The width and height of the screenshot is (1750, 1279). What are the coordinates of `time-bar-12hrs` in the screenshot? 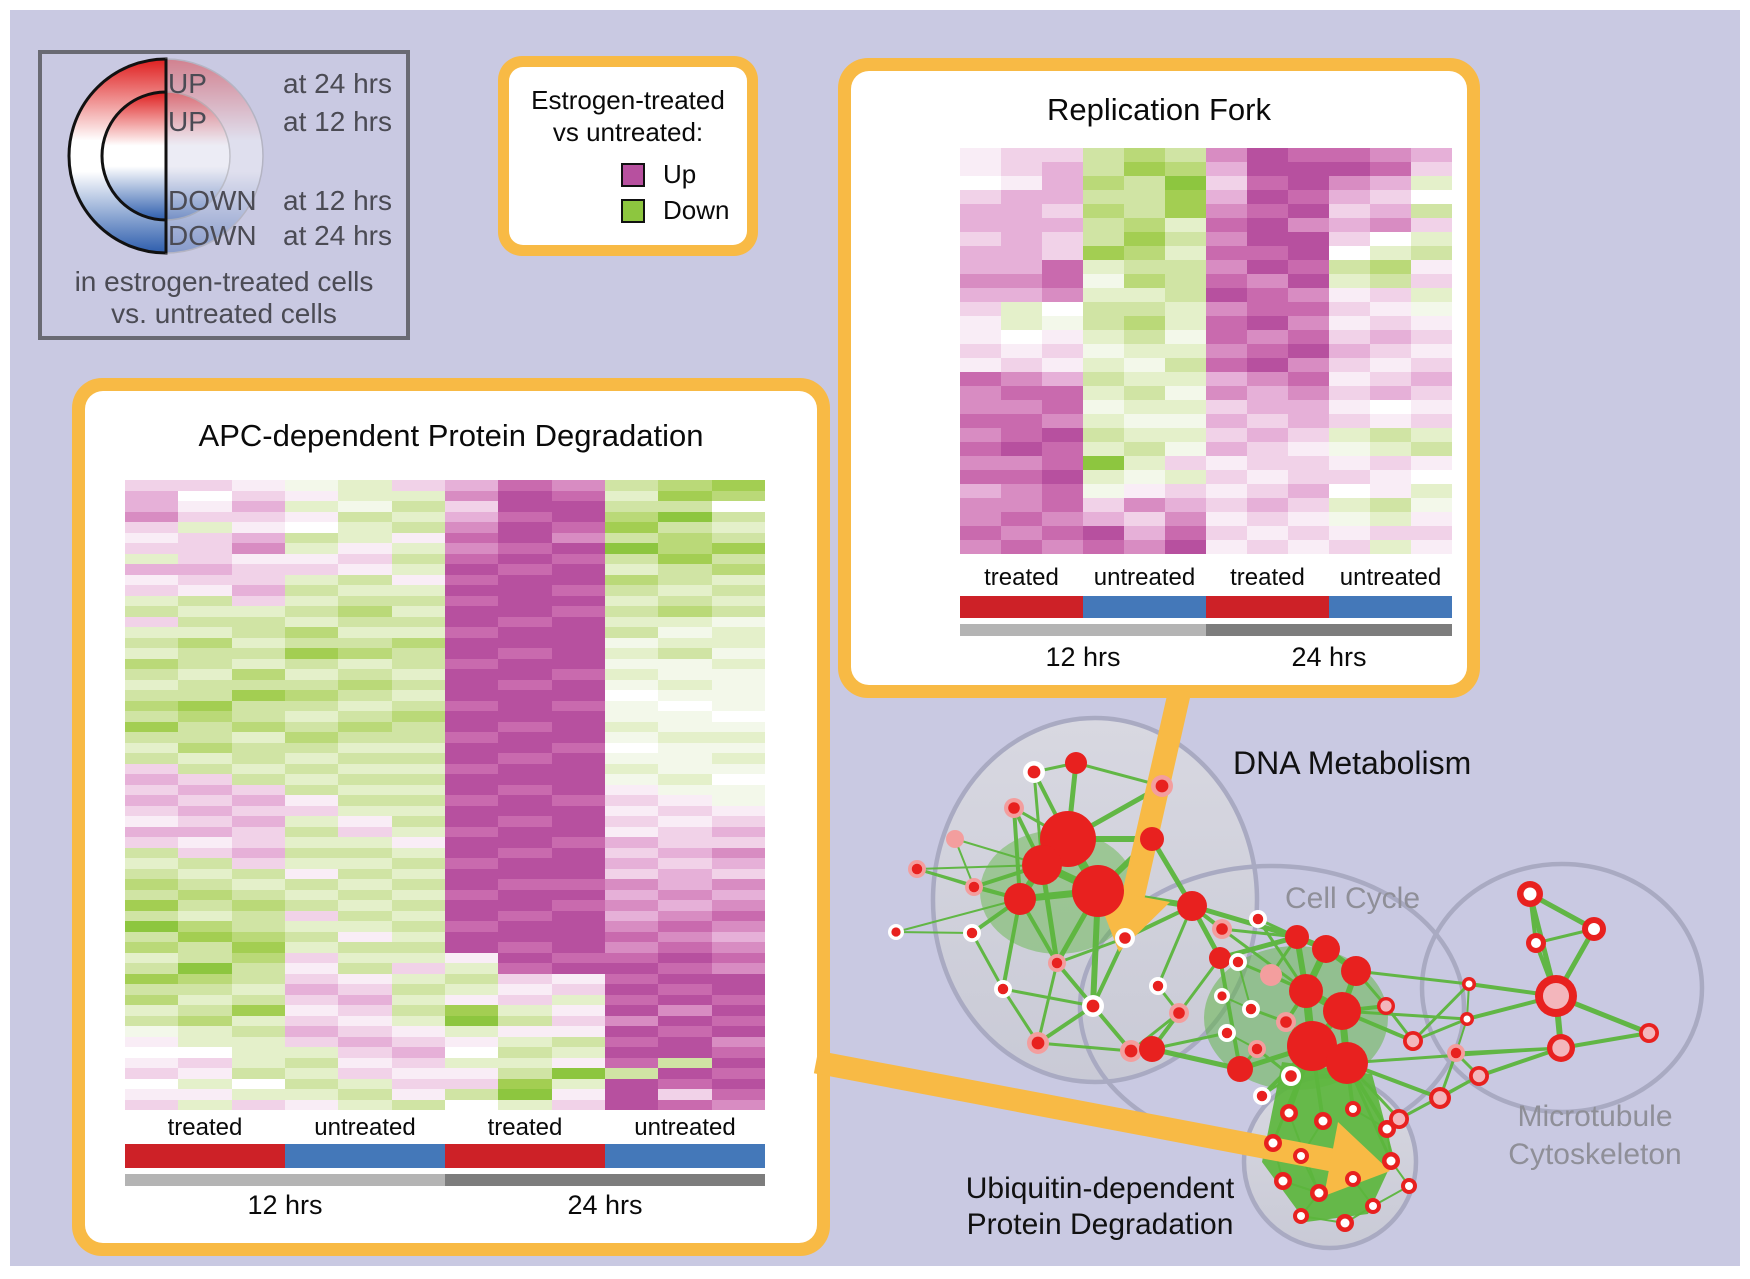 It's located at (1083, 630).